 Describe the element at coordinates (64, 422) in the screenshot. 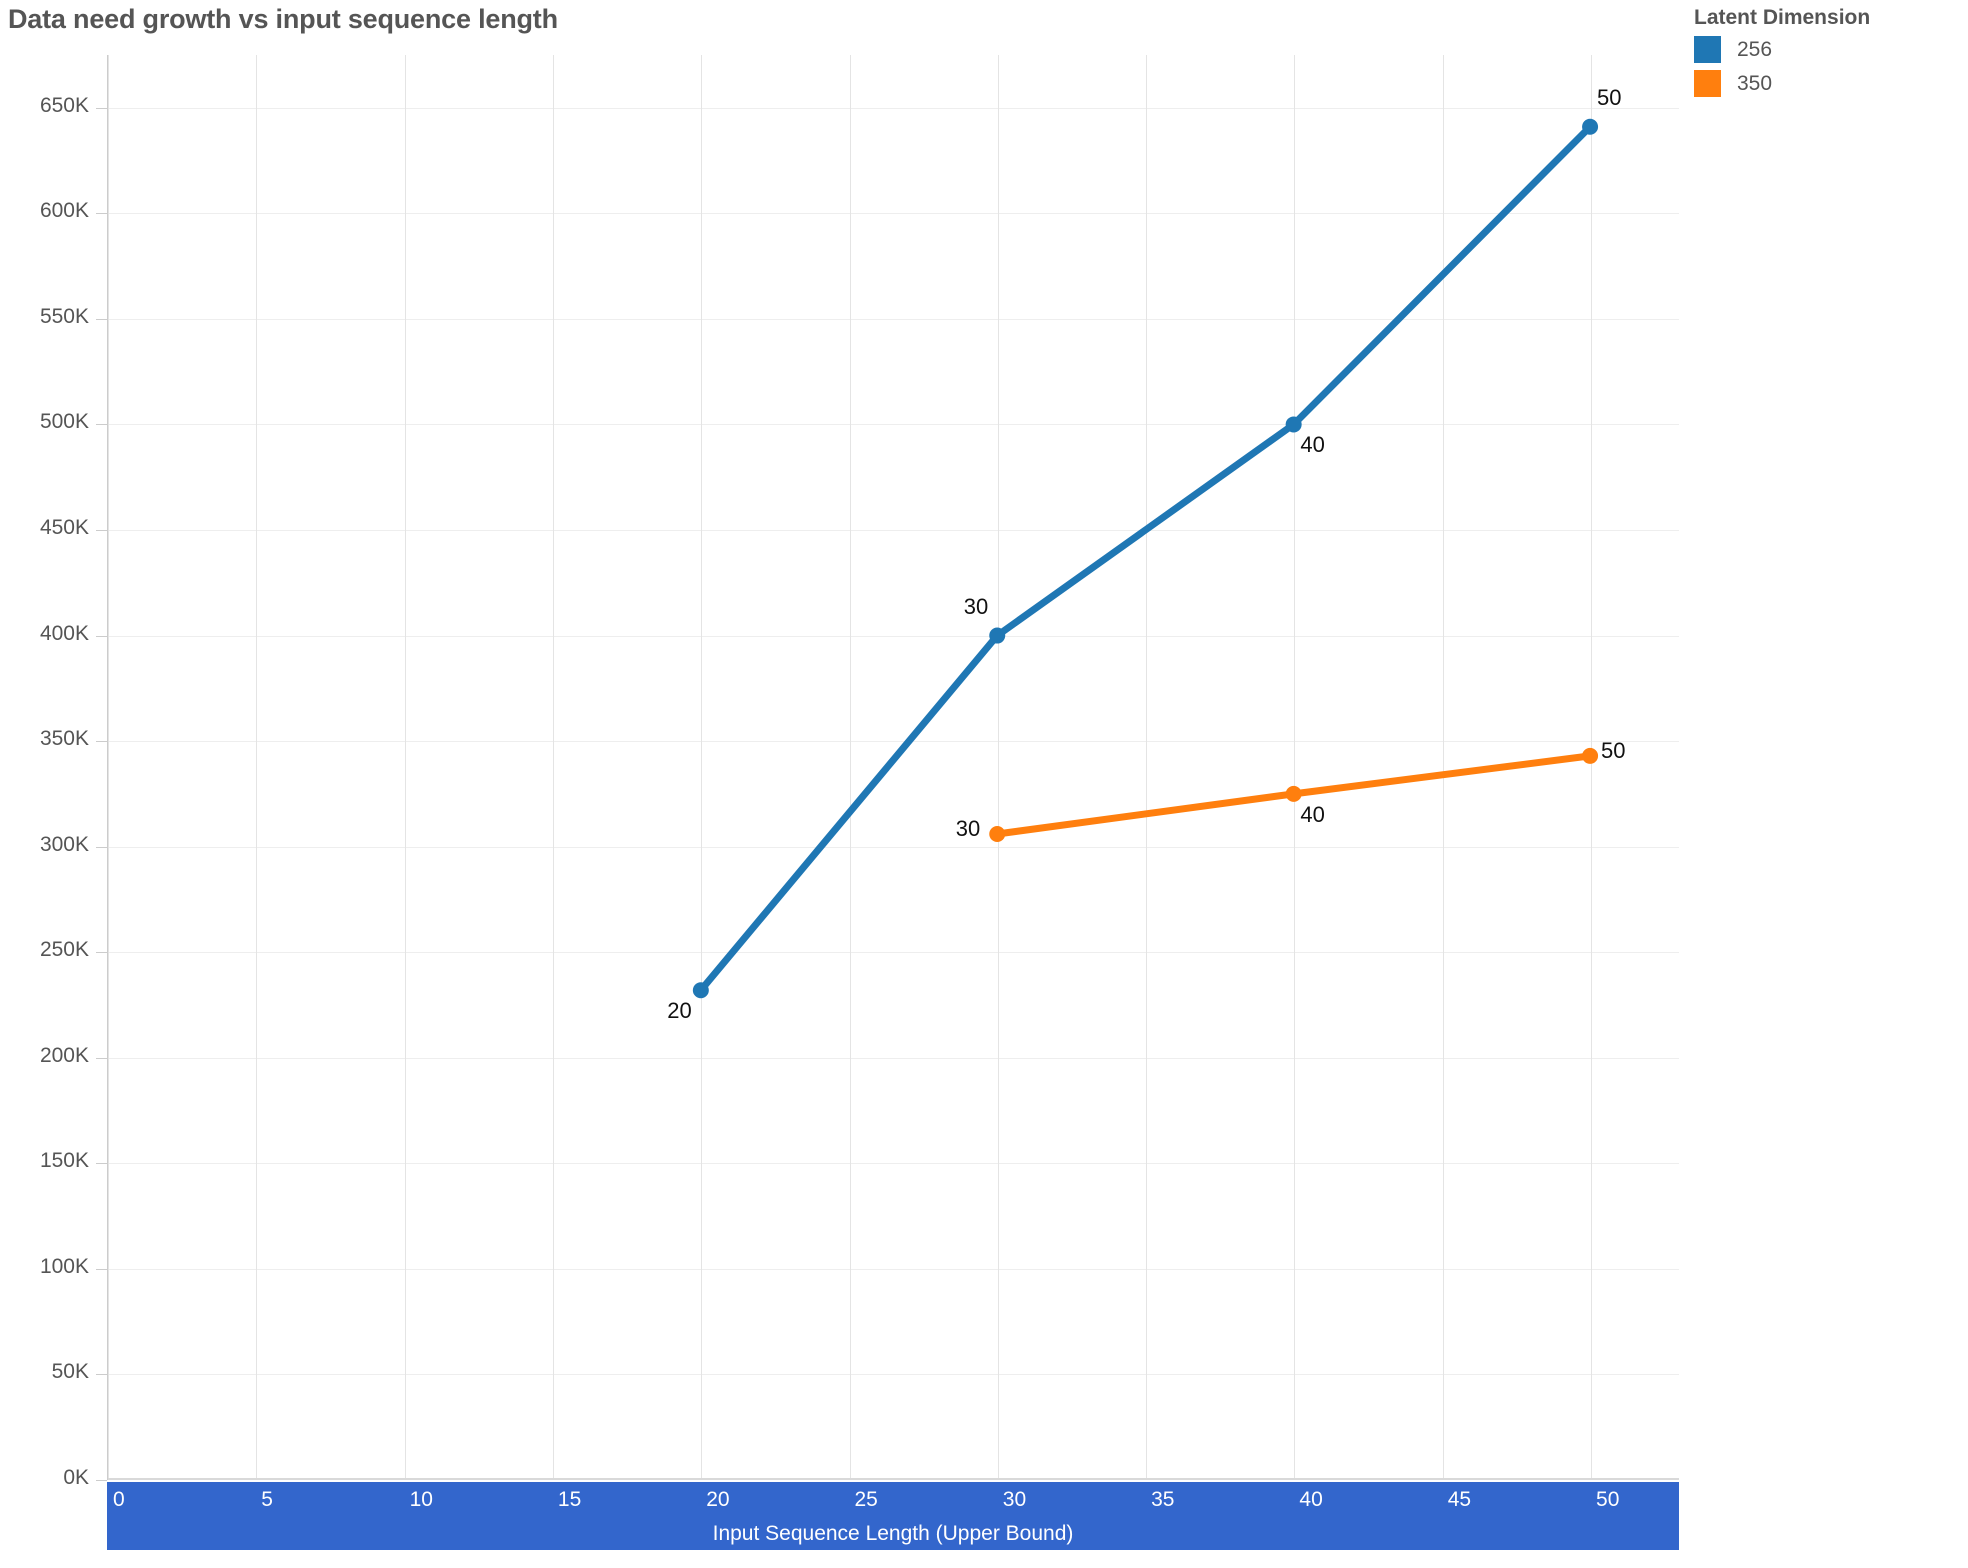

I see `y-tick-label: 500K` at that location.